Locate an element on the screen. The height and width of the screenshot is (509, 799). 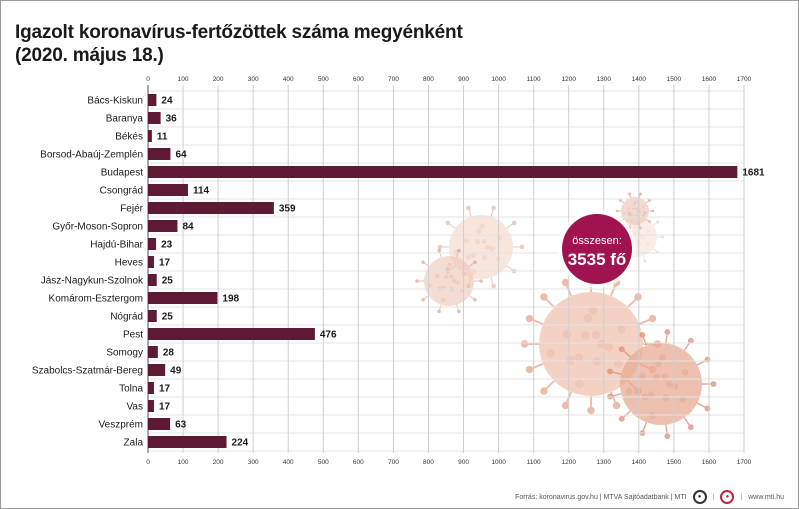
data-label: 84 is located at coordinates (188, 227).